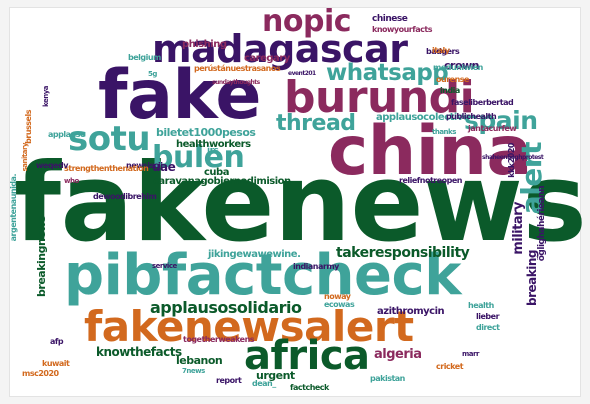  I want to click on word-fakenewsalert: fakenewsalert, so click(249, 326).